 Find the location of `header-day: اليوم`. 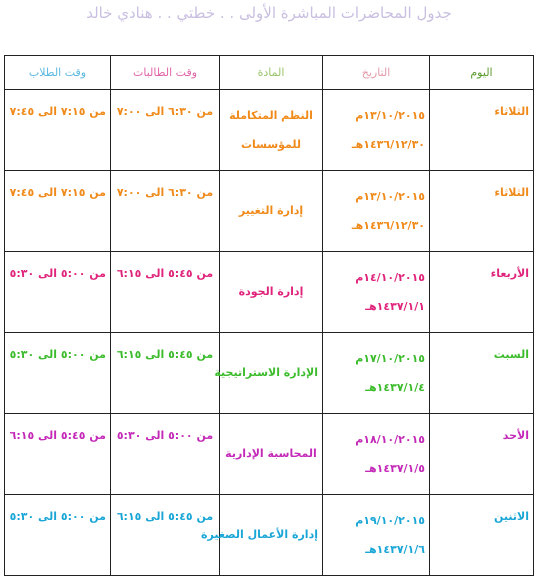

header-day: اليوم is located at coordinates (481, 72).